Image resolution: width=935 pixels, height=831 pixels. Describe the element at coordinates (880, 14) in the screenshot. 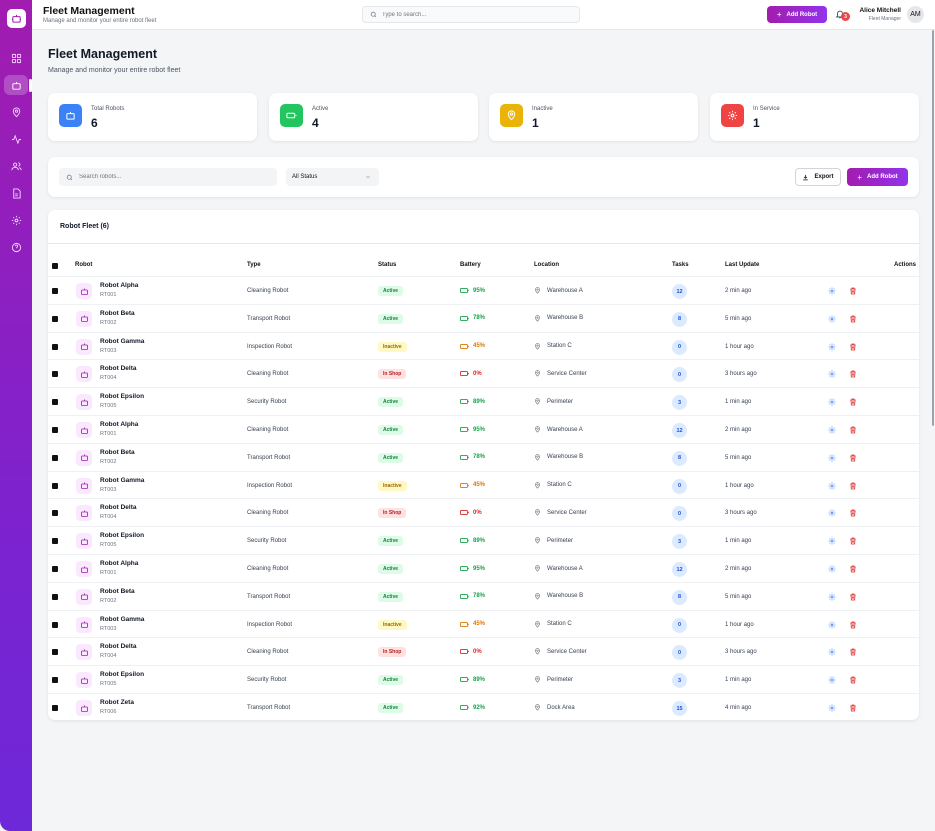

I see `user-info: Alice Mitchell Fleet Manager` at that location.